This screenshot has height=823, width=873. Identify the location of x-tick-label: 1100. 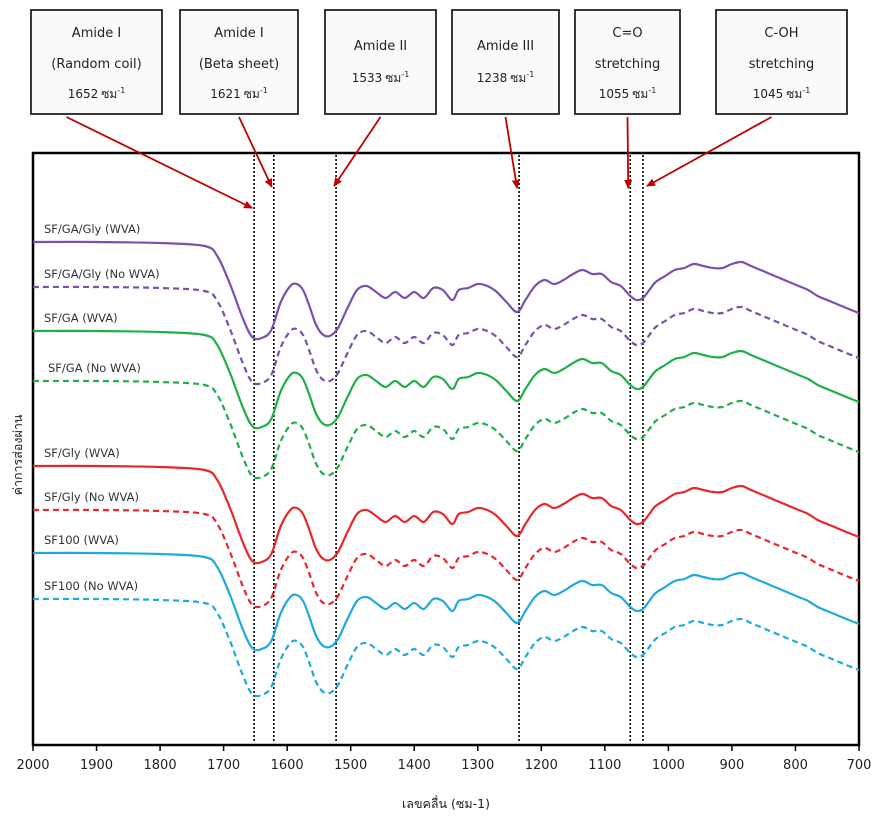
(604, 765).